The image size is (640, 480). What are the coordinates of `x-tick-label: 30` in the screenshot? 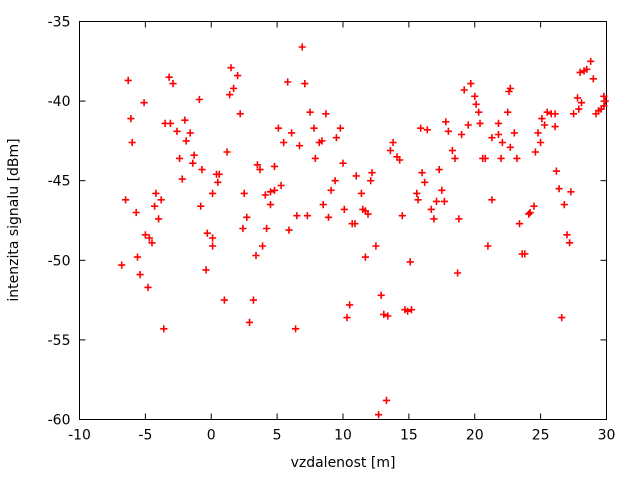 It's located at (607, 436).